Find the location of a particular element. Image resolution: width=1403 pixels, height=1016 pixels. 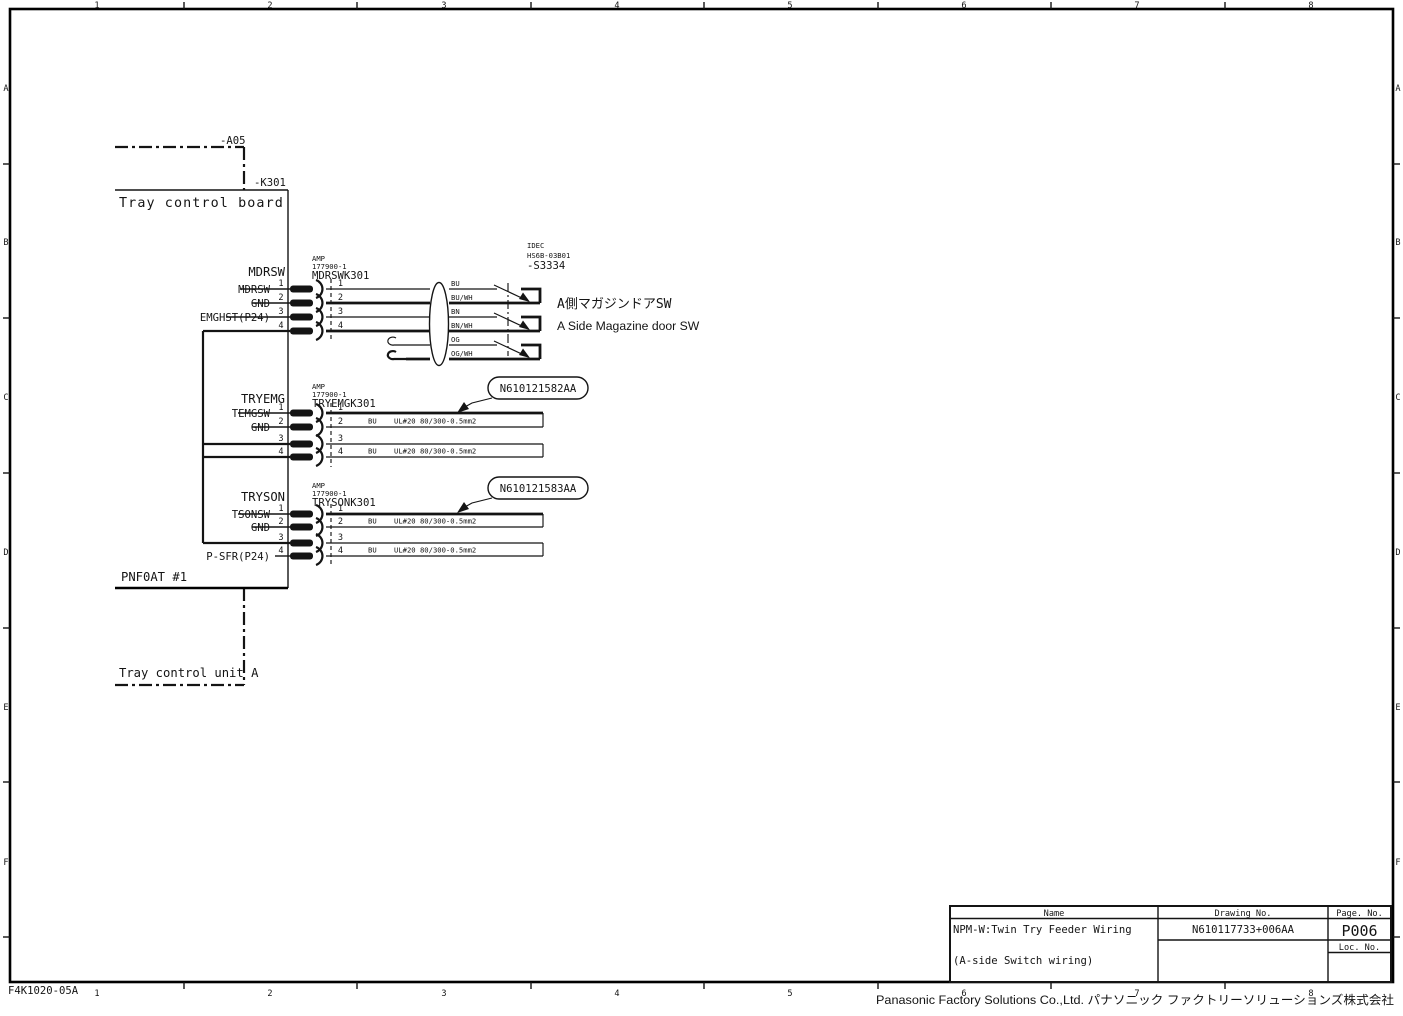

connector-ref: MDRSWK301 is located at coordinates (340, 276).